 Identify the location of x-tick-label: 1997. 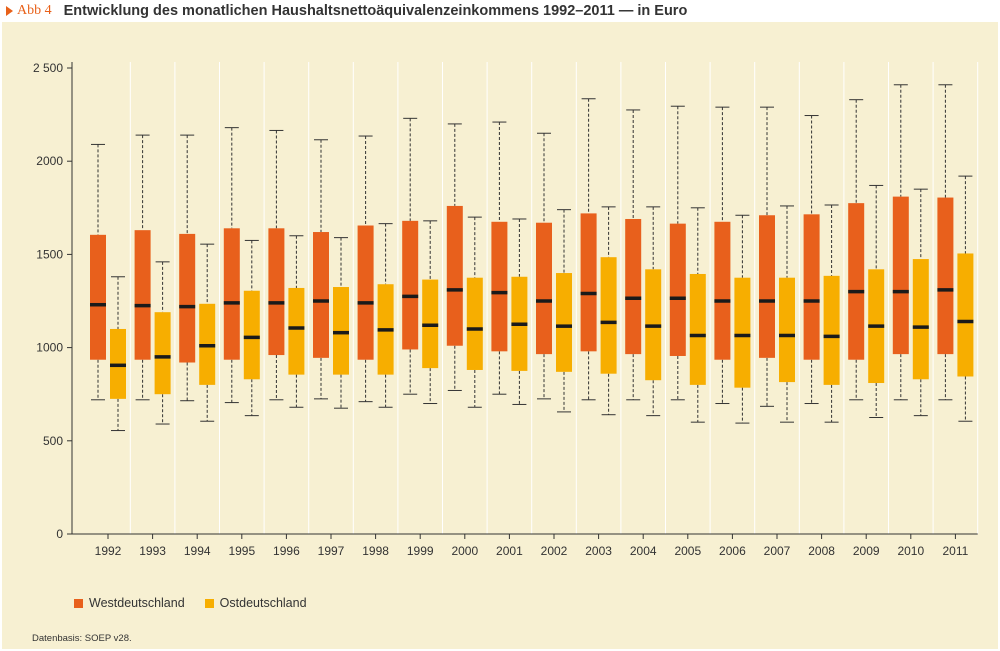
(331, 551).